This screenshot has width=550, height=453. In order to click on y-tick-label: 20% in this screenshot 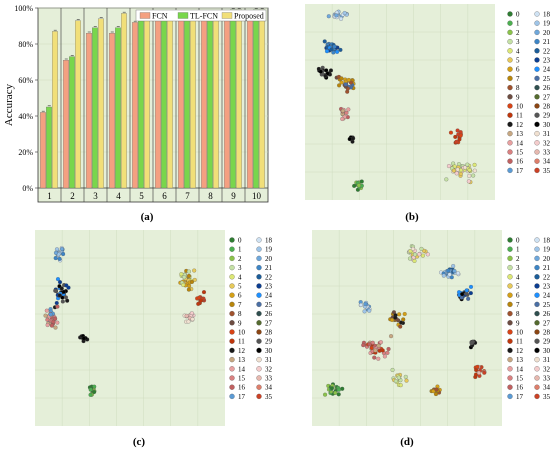, I will do `click(25, 152)`.